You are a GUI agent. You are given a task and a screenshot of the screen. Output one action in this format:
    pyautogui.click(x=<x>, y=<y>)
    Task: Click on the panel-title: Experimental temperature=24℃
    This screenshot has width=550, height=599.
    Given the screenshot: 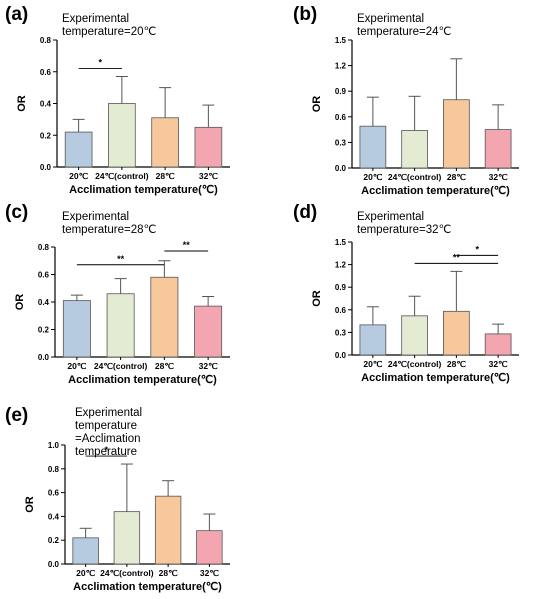 What is the action you would take?
    pyautogui.click(x=404, y=25)
    